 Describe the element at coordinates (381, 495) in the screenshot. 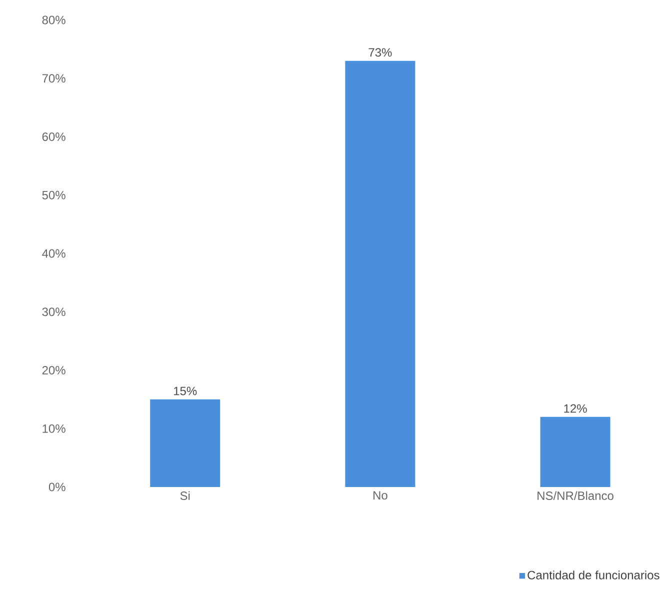

I see `x-tick-label: No` at that location.